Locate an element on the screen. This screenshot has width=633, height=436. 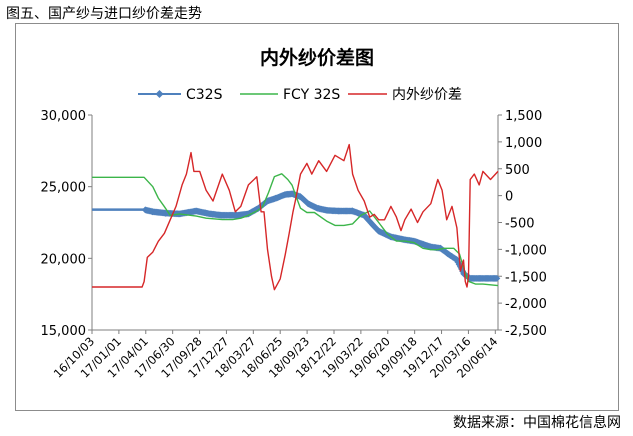
chart-legend: C32S FCY 32S 内外纱价差 is located at coordinates (300, 95).